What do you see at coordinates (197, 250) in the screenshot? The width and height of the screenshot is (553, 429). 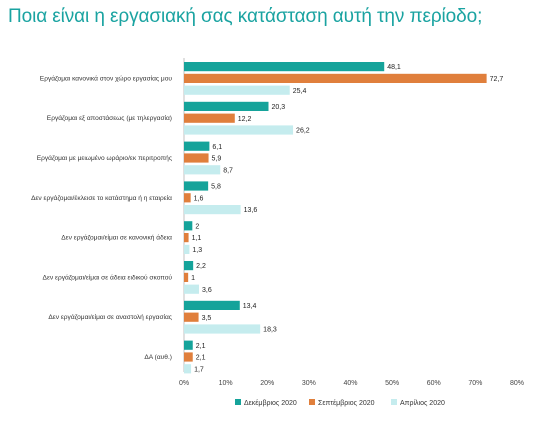 I see `data-label: 1,3` at bounding box center [197, 250].